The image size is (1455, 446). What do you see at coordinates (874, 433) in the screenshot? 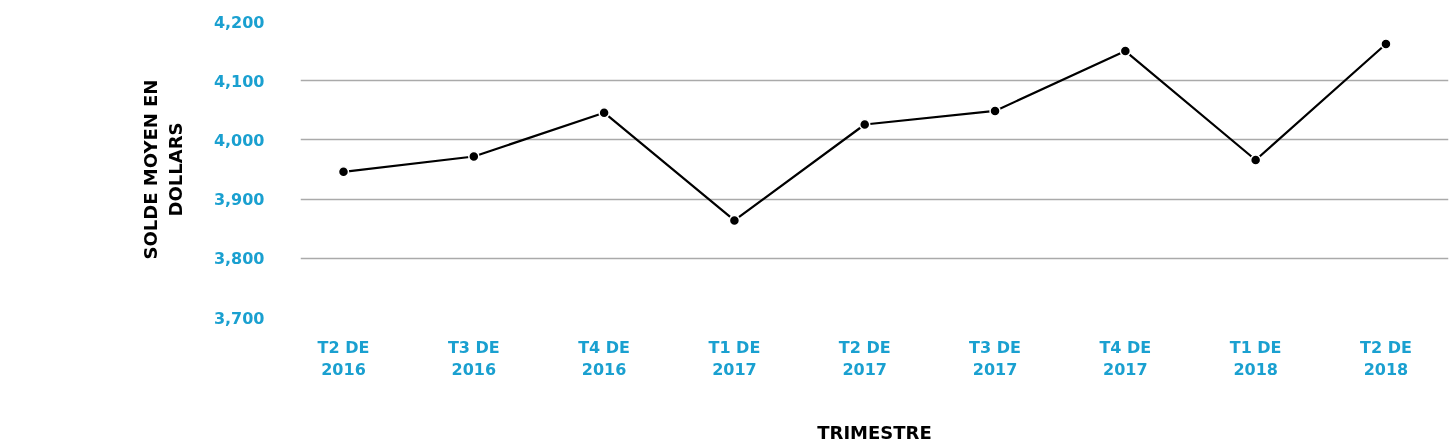
I see `x-axis-title: TRIMESTRE` at bounding box center [874, 433].